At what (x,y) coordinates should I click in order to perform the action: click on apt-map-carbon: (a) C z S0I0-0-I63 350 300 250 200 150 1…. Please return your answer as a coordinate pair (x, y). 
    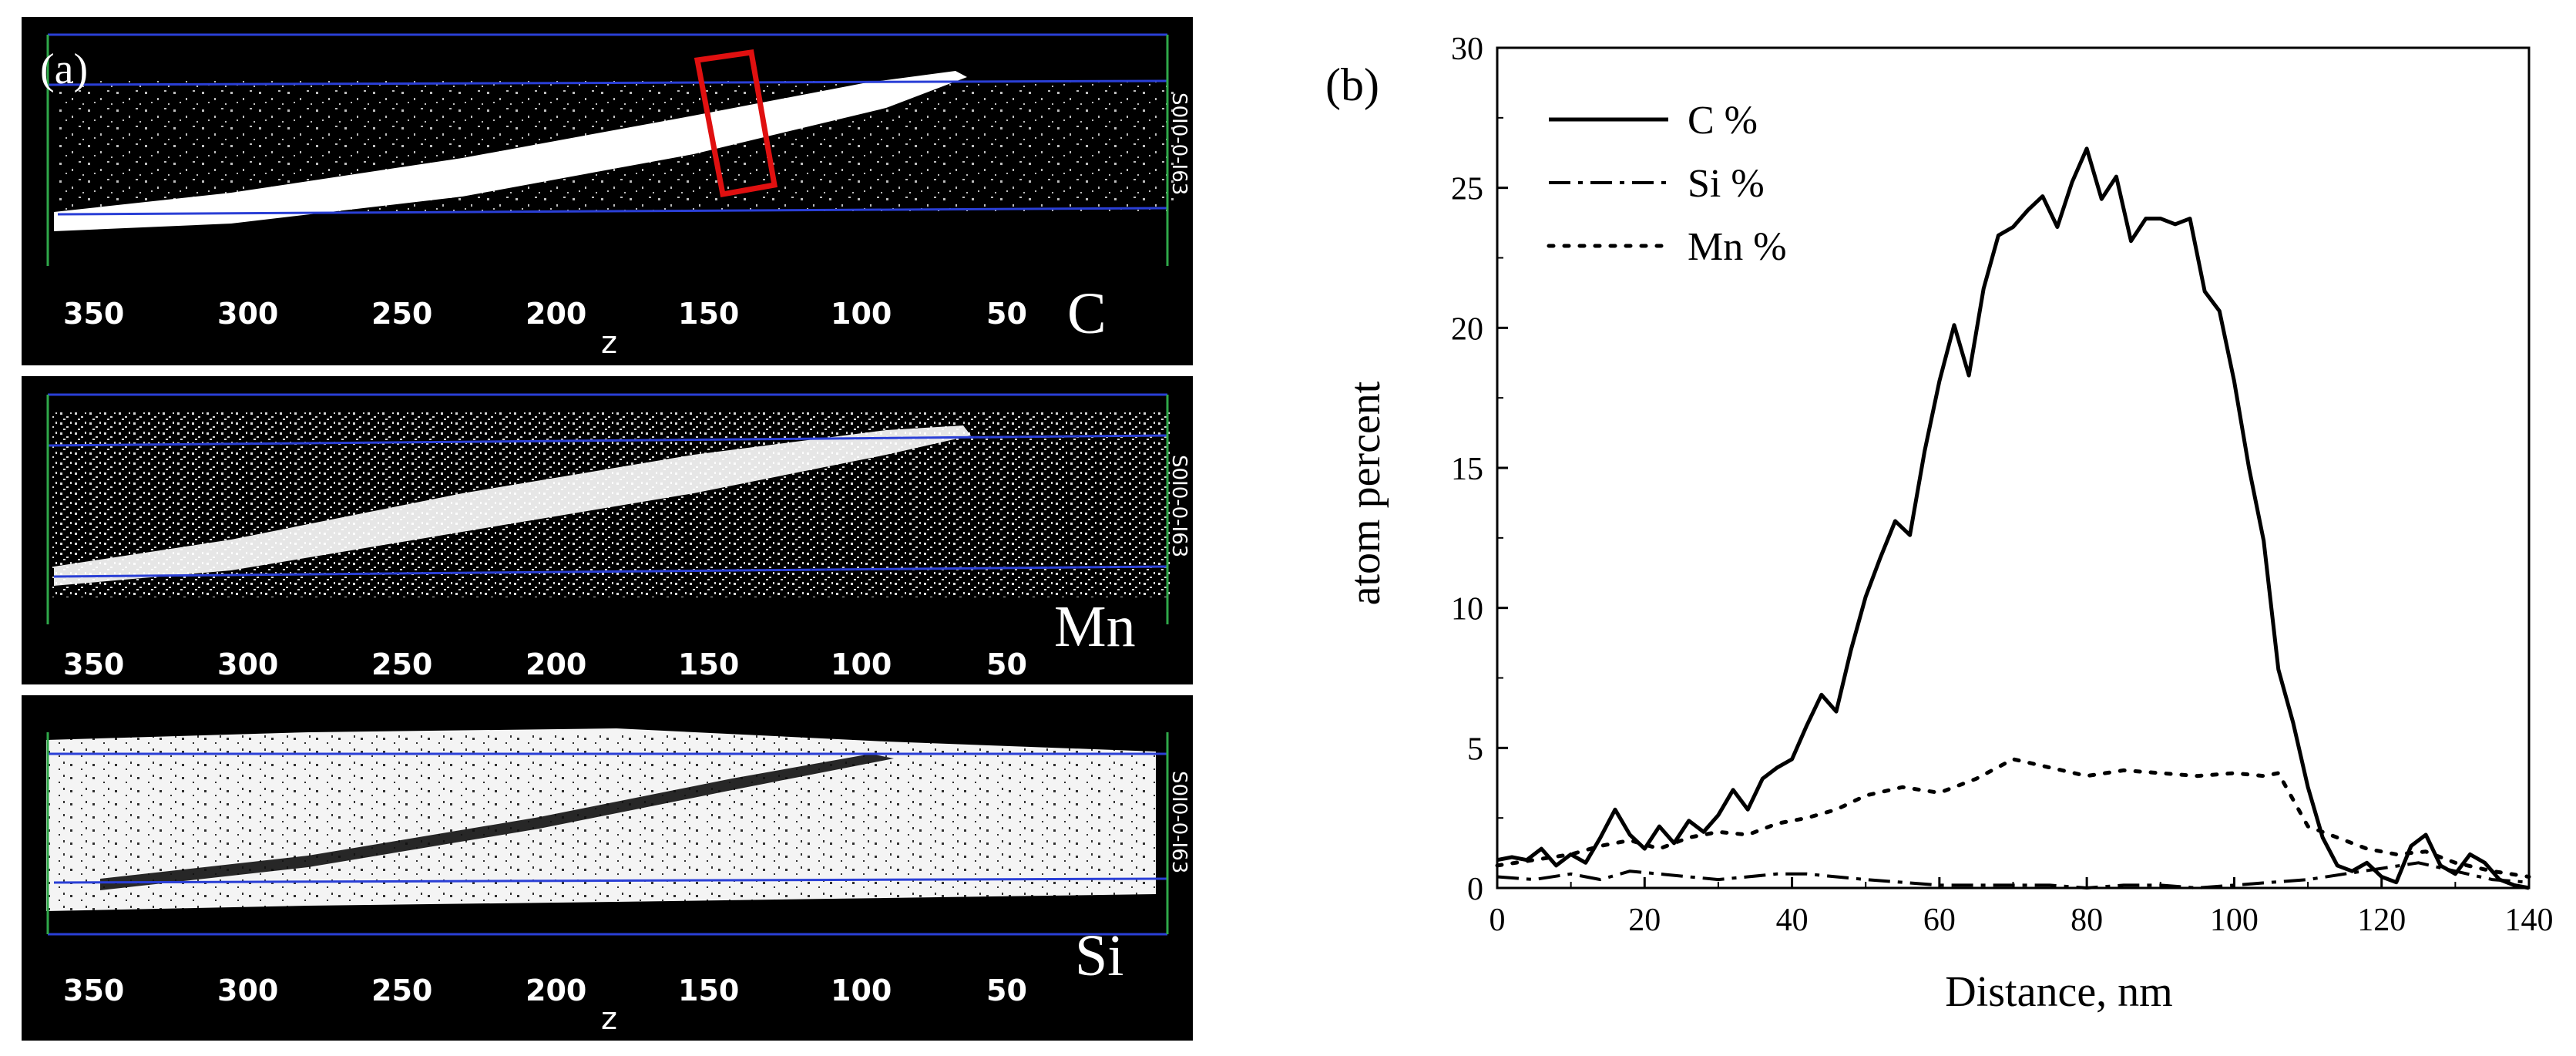
    Looking at the image, I should click on (607, 191).